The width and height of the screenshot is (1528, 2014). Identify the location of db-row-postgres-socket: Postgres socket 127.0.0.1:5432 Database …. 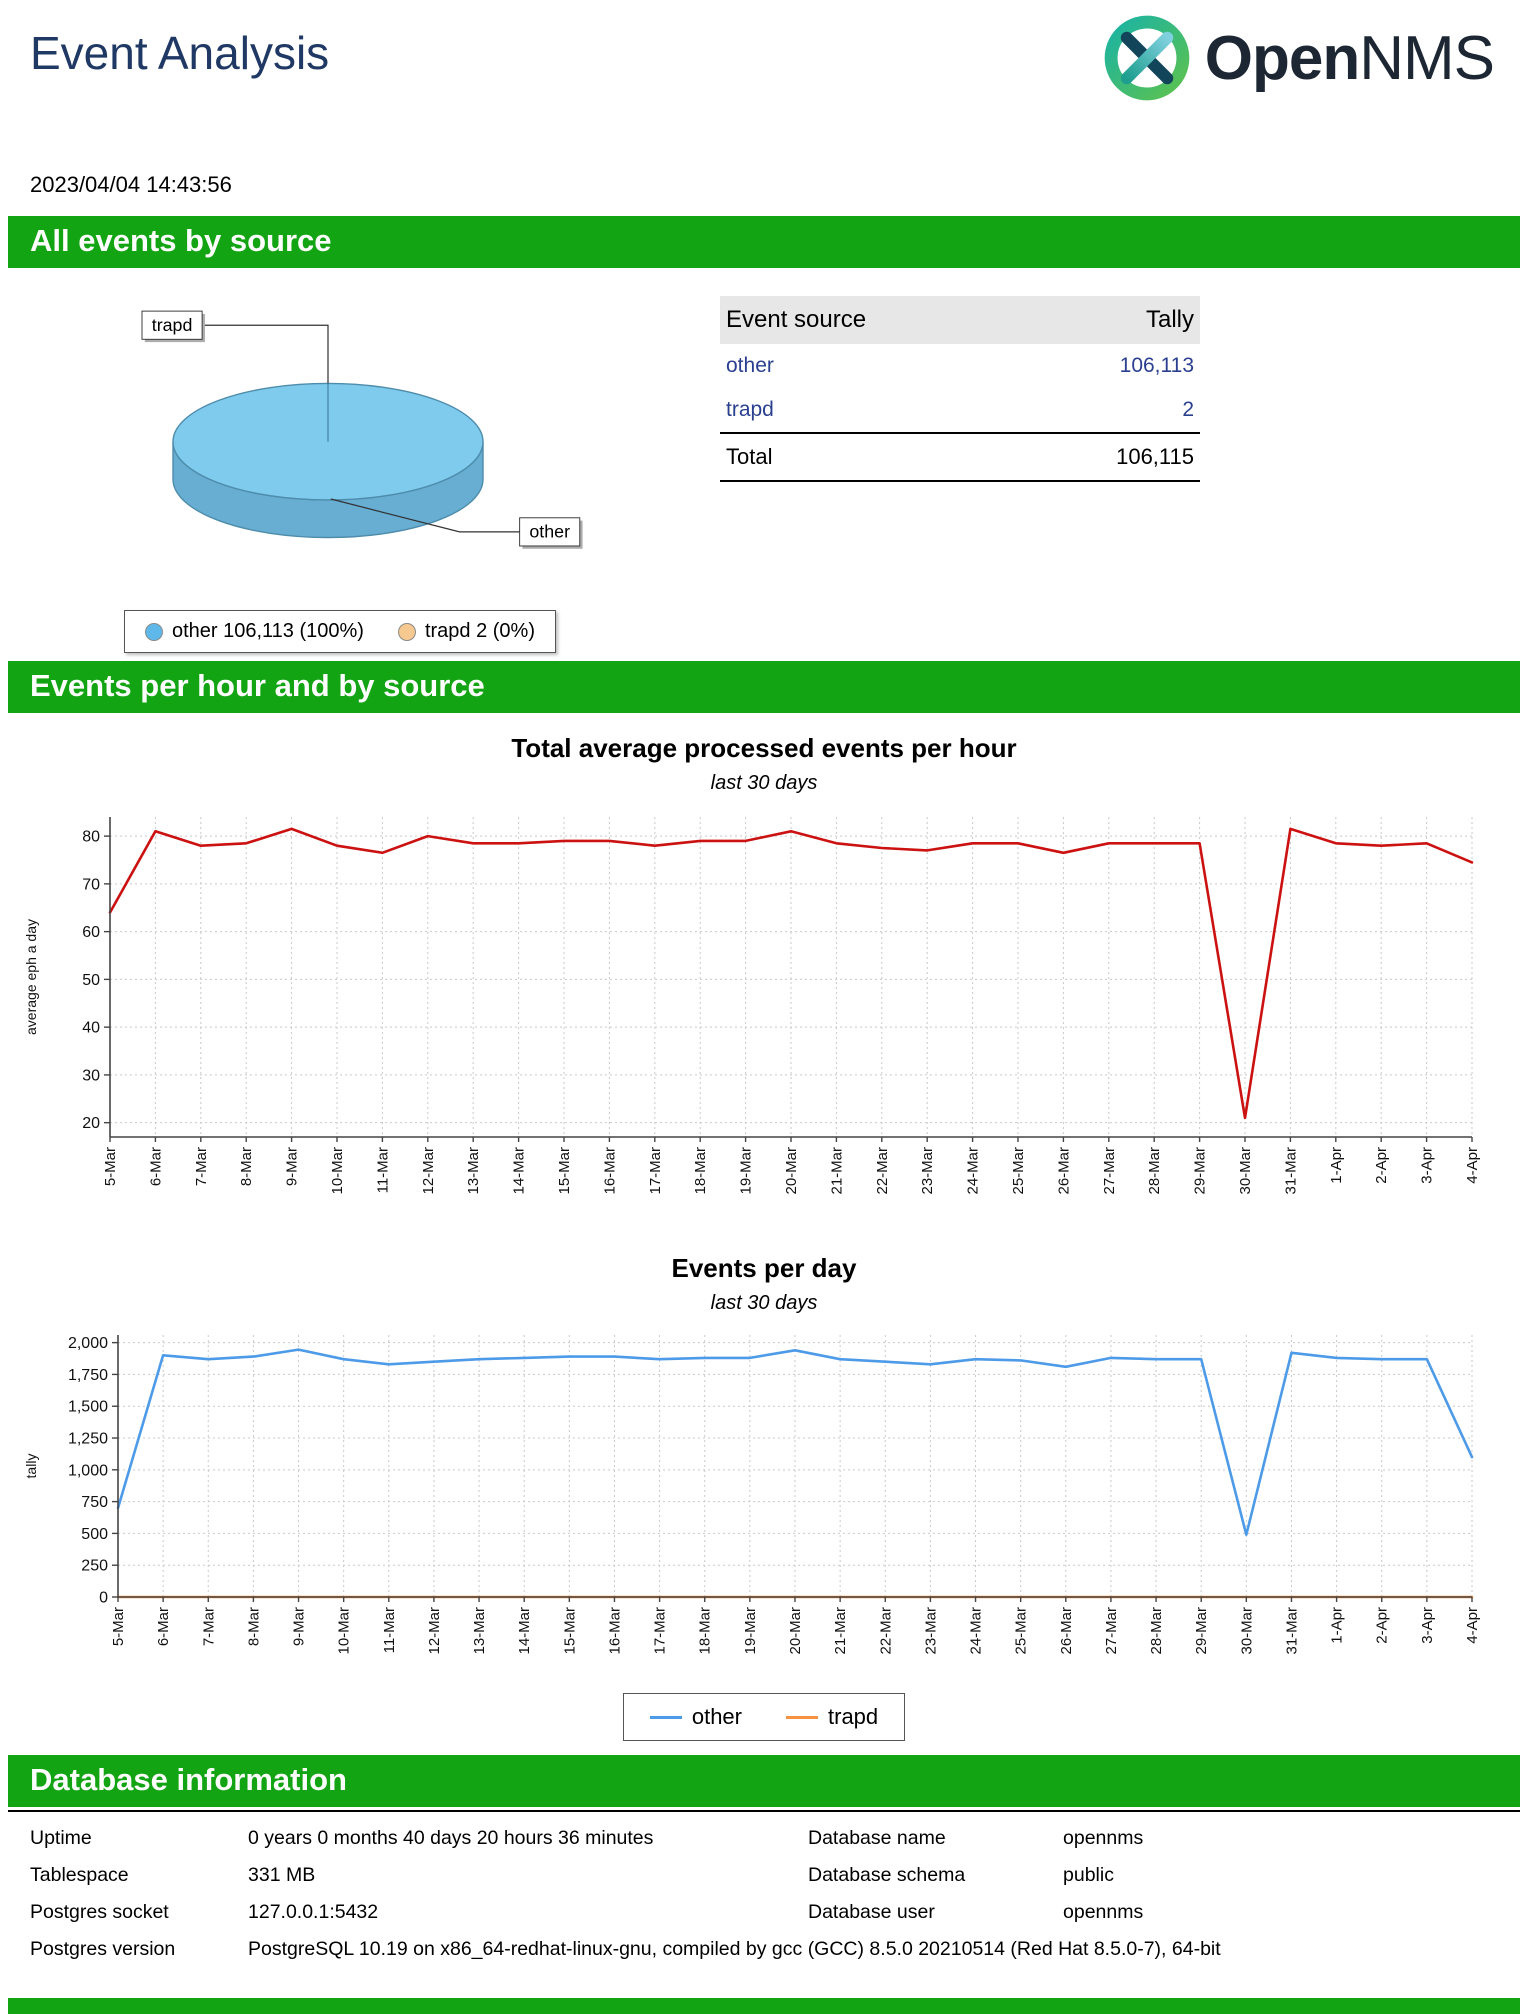
(764, 1912).